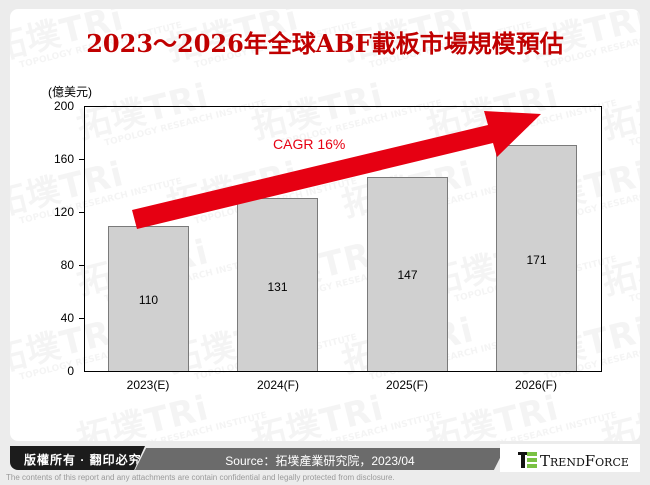  Describe the element at coordinates (527, 460) in the screenshot. I see `trendforce-logo-icon` at that location.